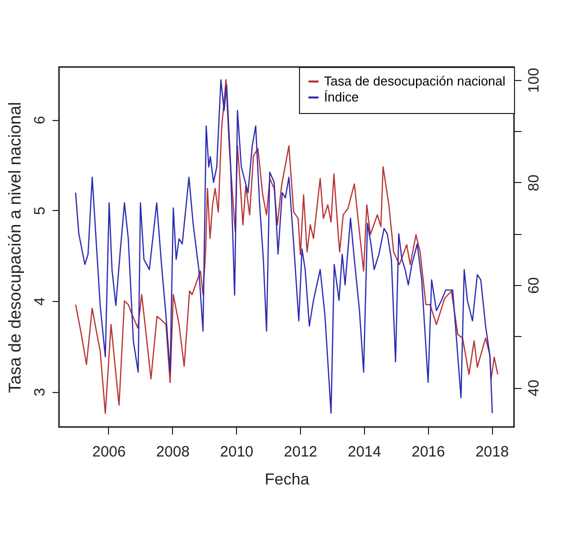 This screenshot has width=570, height=556. What do you see at coordinates (534, 388) in the screenshot?
I see `y2-tick-label: 40` at bounding box center [534, 388].